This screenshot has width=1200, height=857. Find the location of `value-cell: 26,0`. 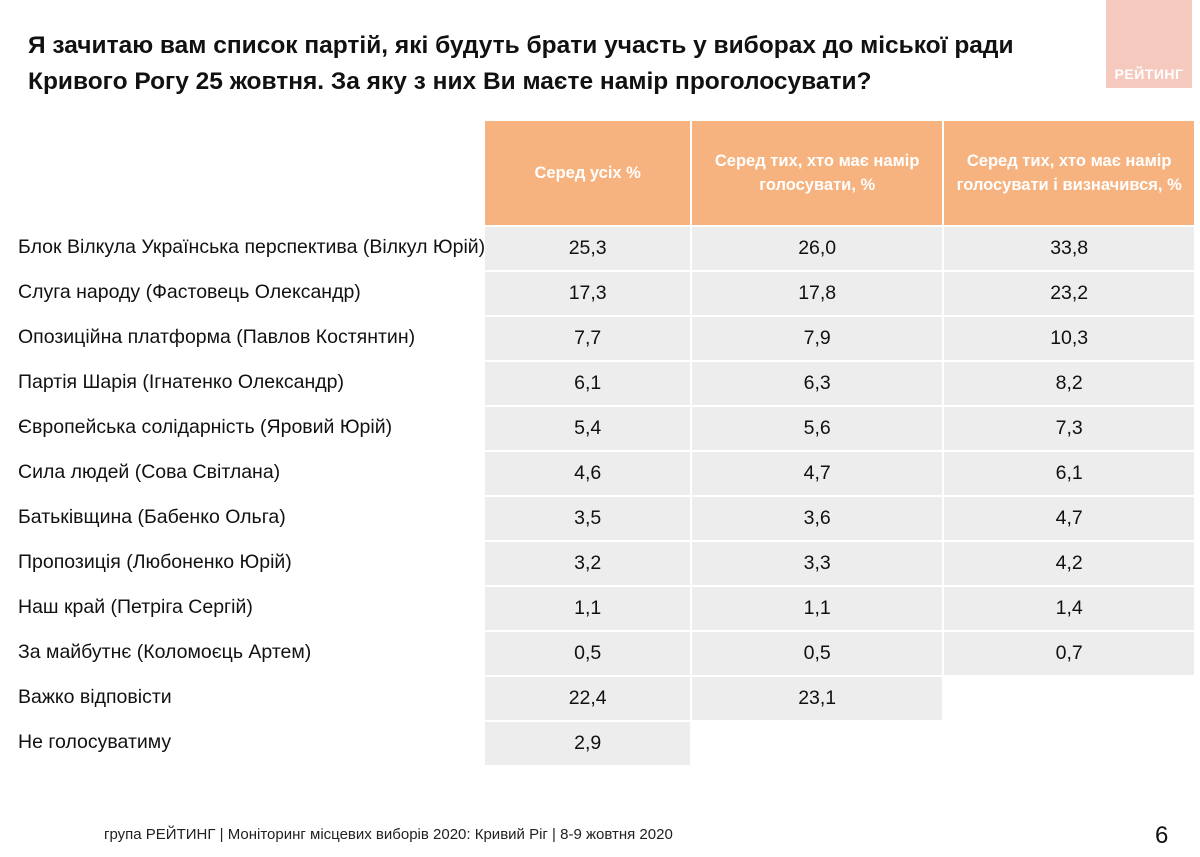

value-cell: 26,0 is located at coordinates (818, 247).